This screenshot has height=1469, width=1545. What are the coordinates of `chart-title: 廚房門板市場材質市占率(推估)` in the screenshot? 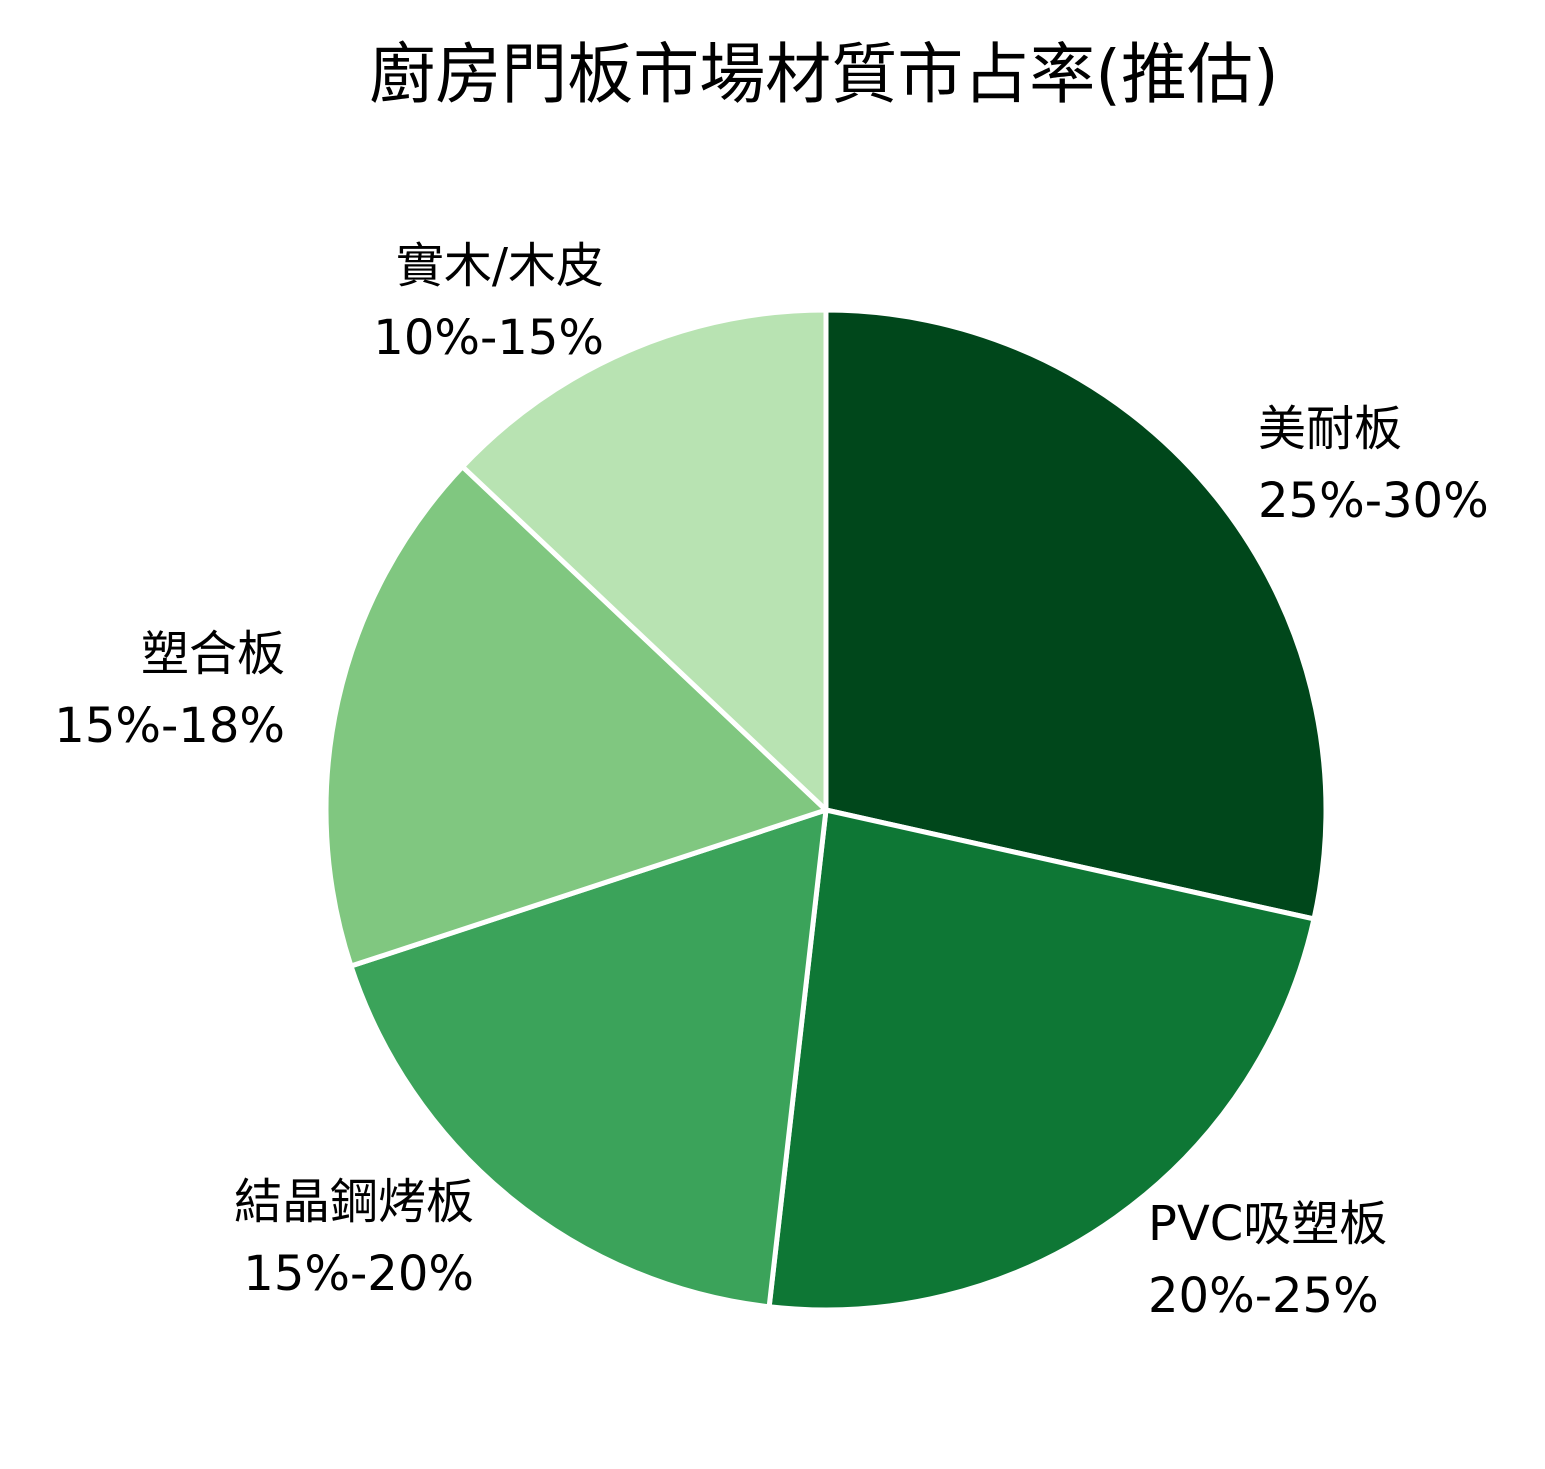 It's located at (824, 74).